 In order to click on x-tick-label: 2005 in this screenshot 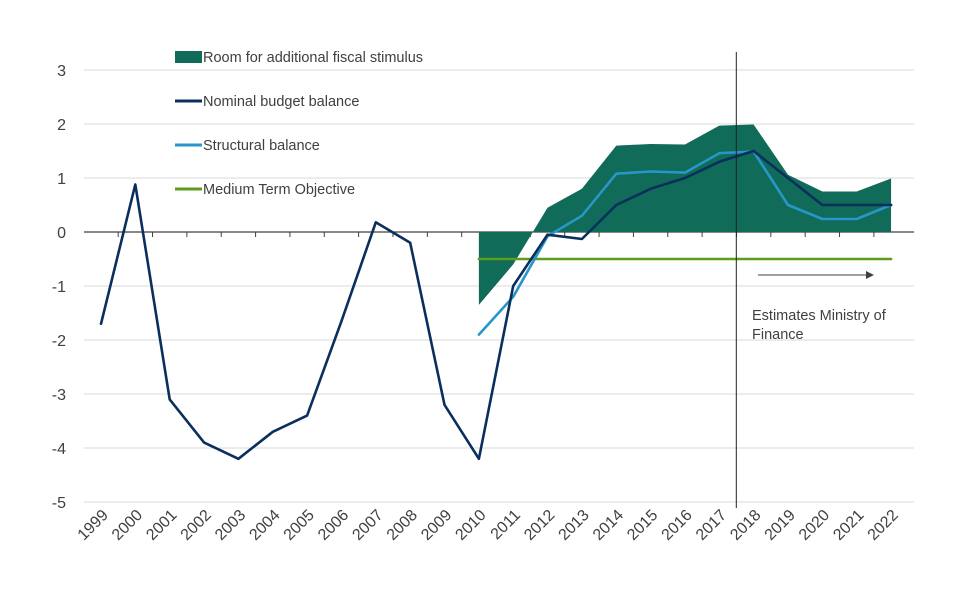, I will do `click(299, 525)`.